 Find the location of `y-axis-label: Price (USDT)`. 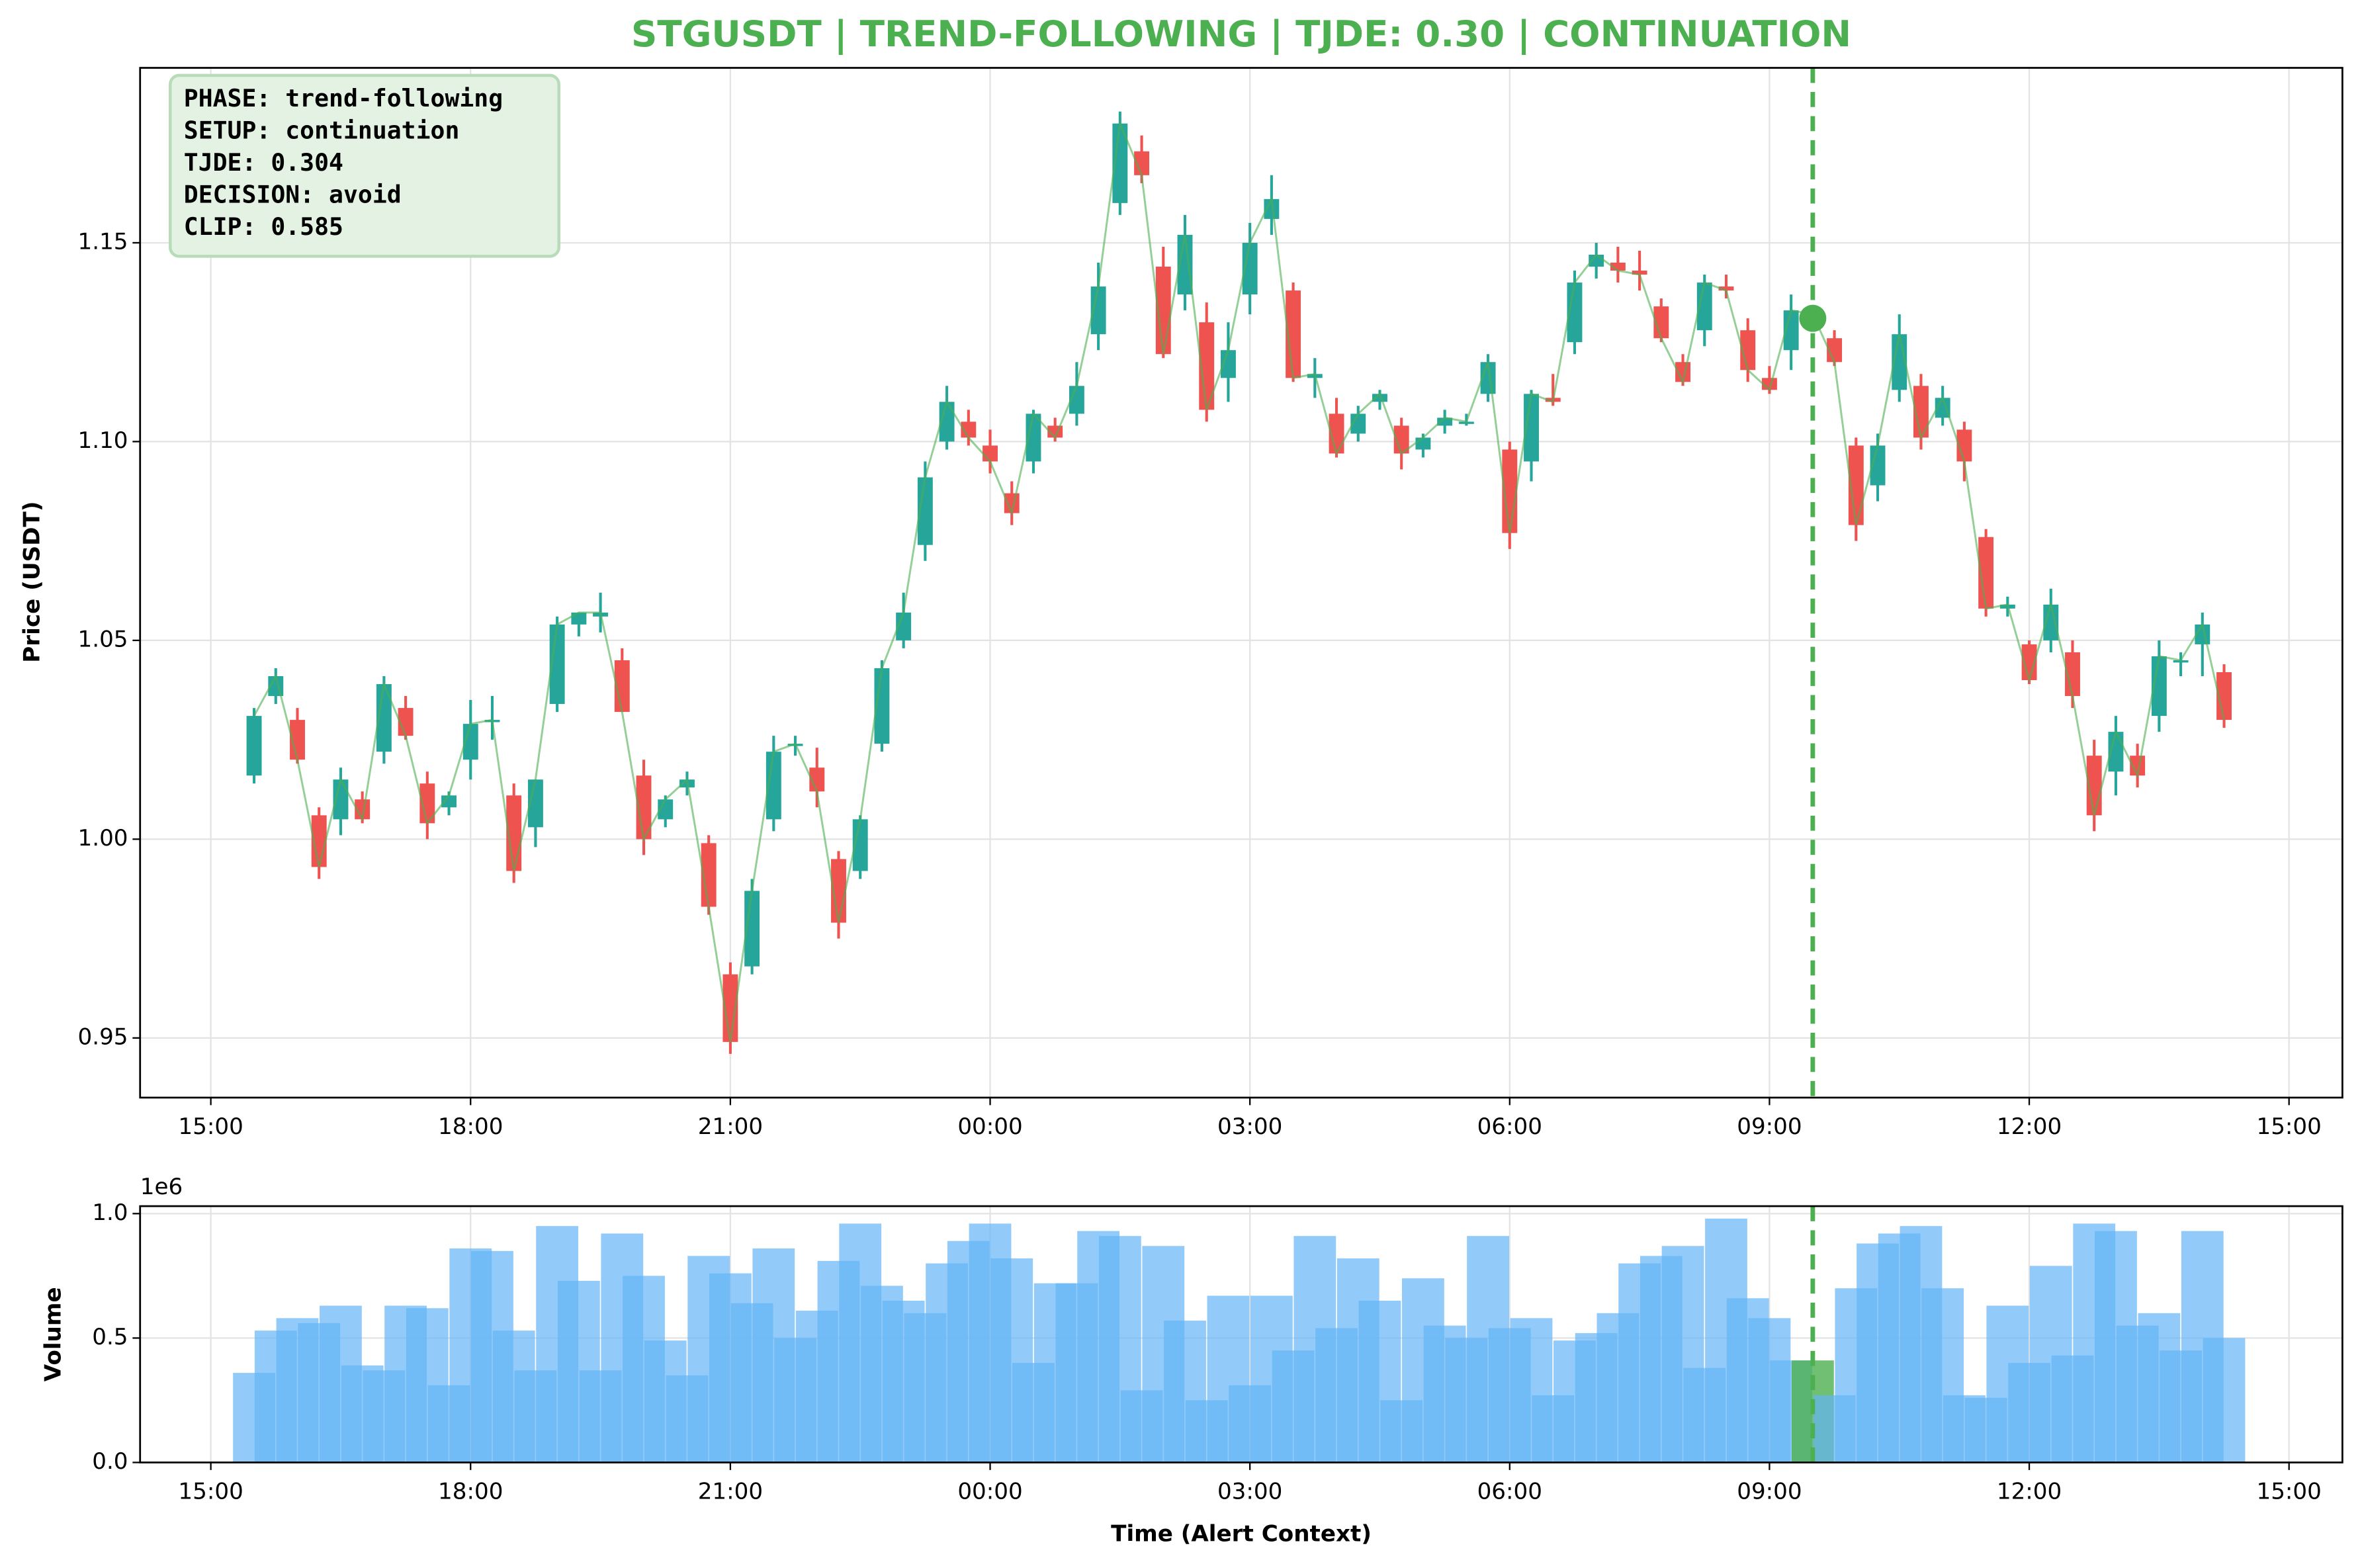

y-axis-label: Price (USDT) is located at coordinates (32, 582).